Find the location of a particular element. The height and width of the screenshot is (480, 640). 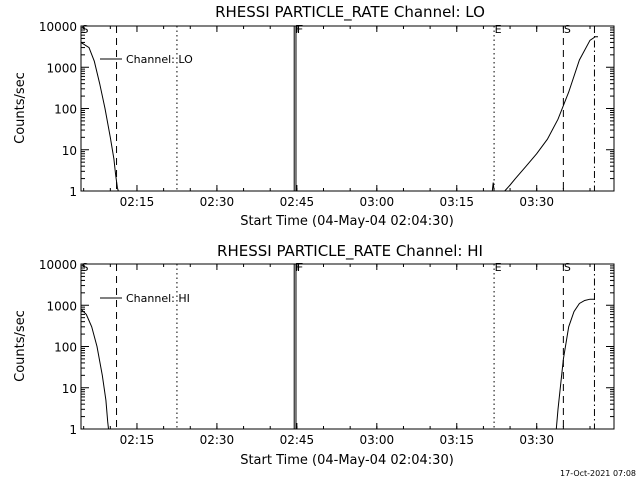

footer-timestamp: 17-Oct-2021 07:08 is located at coordinates (598, 473).